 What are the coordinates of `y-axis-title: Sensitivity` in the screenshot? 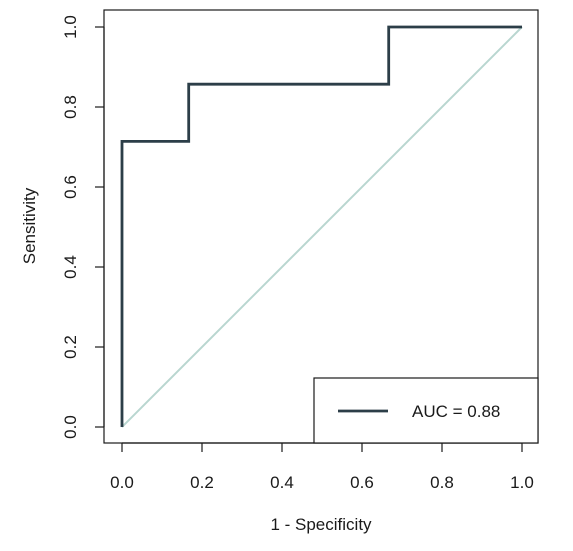 It's located at (29, 225).